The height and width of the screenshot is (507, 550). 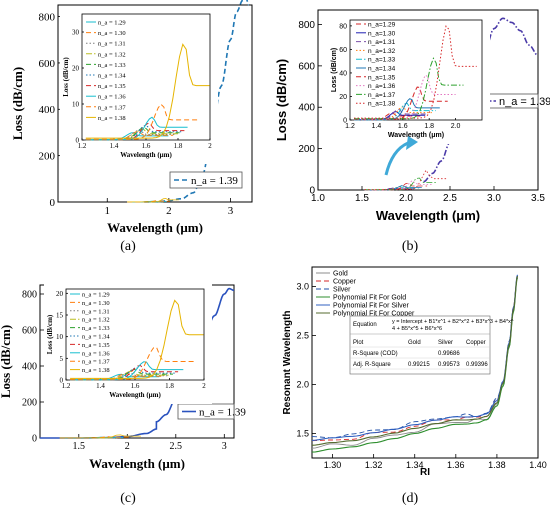 I want to click on series-line, so click(x=415, y=360).